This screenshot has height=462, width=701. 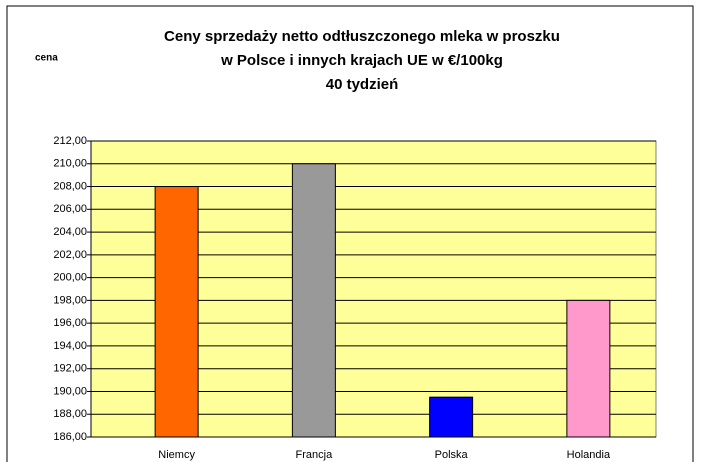 I want to click on y-tick-label: 206,00, so click(x=70, y=209).